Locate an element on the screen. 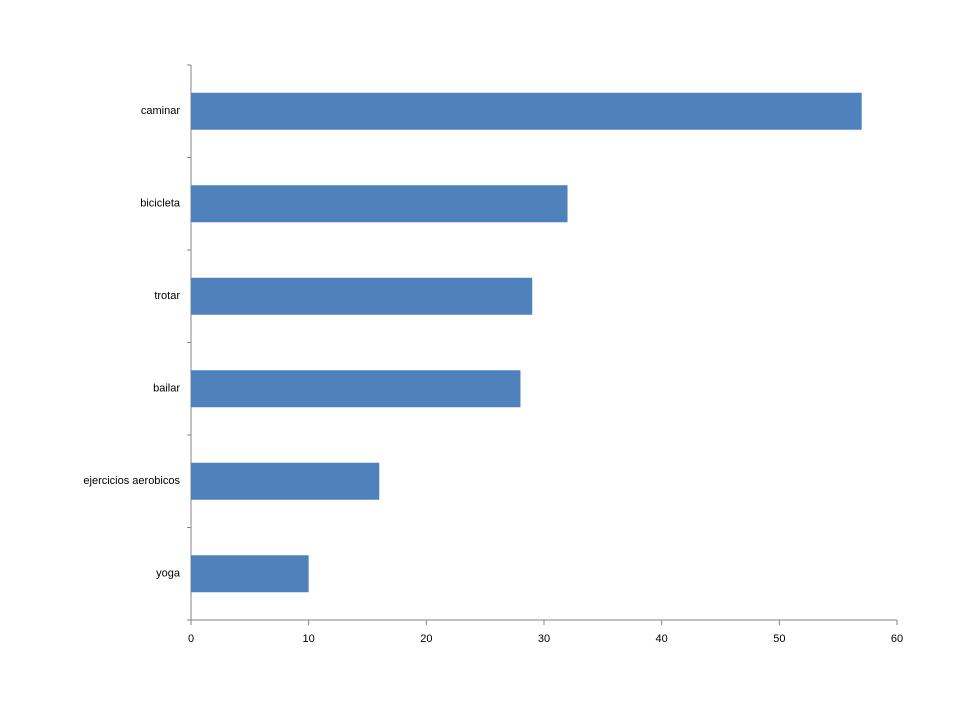 This screenshot has height=720, width=960. y-tick-label: ejercicios aerobicos is located at coordinates (131, 481).